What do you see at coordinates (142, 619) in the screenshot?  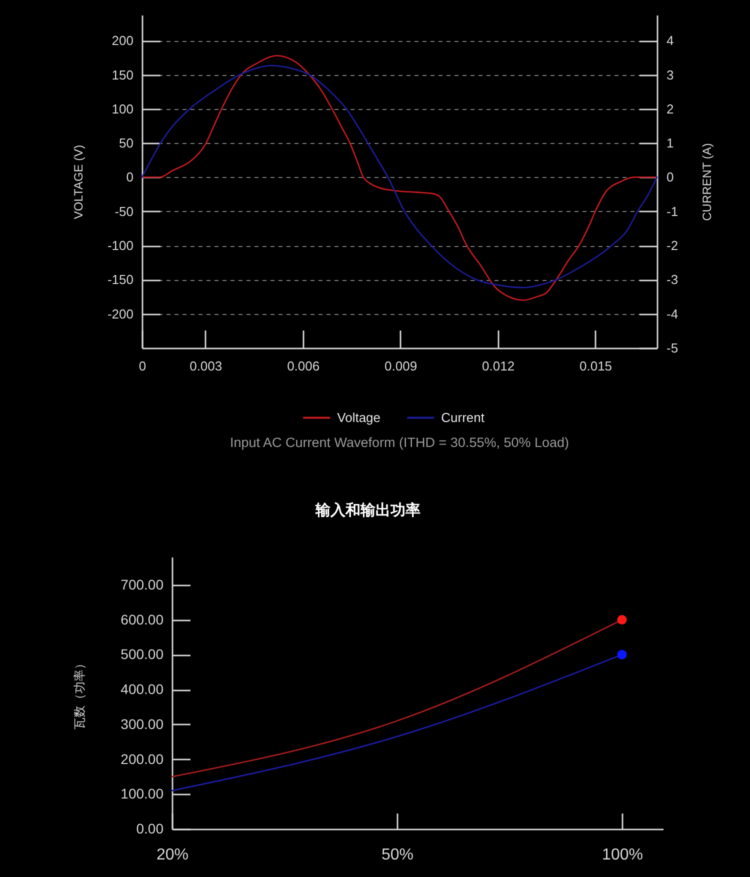 I see `y-tick-label: 600.00` at bounding box center [142, 619].